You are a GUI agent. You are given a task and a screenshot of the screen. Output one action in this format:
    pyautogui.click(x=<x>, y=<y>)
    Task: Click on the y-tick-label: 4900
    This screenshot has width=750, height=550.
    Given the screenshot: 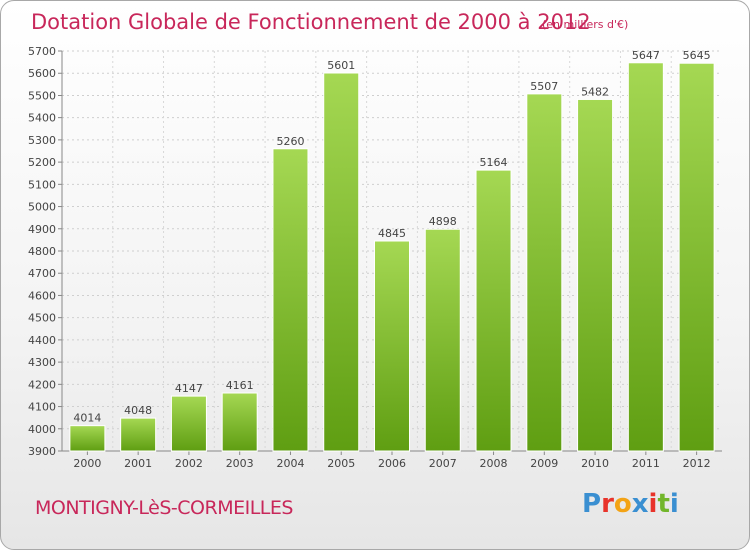 What is the action you would take?
    pyautogui.click(x=42, y=229)
    